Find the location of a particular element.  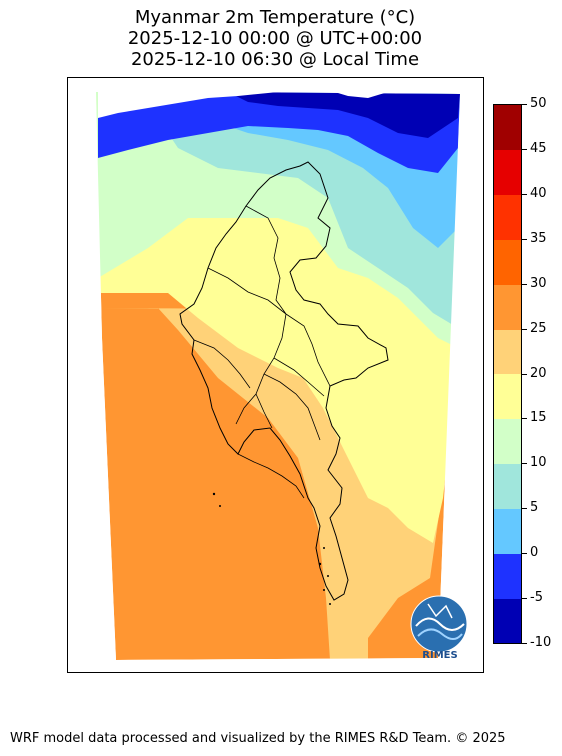

colorbar-tick-label: 20 is located at coordinates (538, 373).